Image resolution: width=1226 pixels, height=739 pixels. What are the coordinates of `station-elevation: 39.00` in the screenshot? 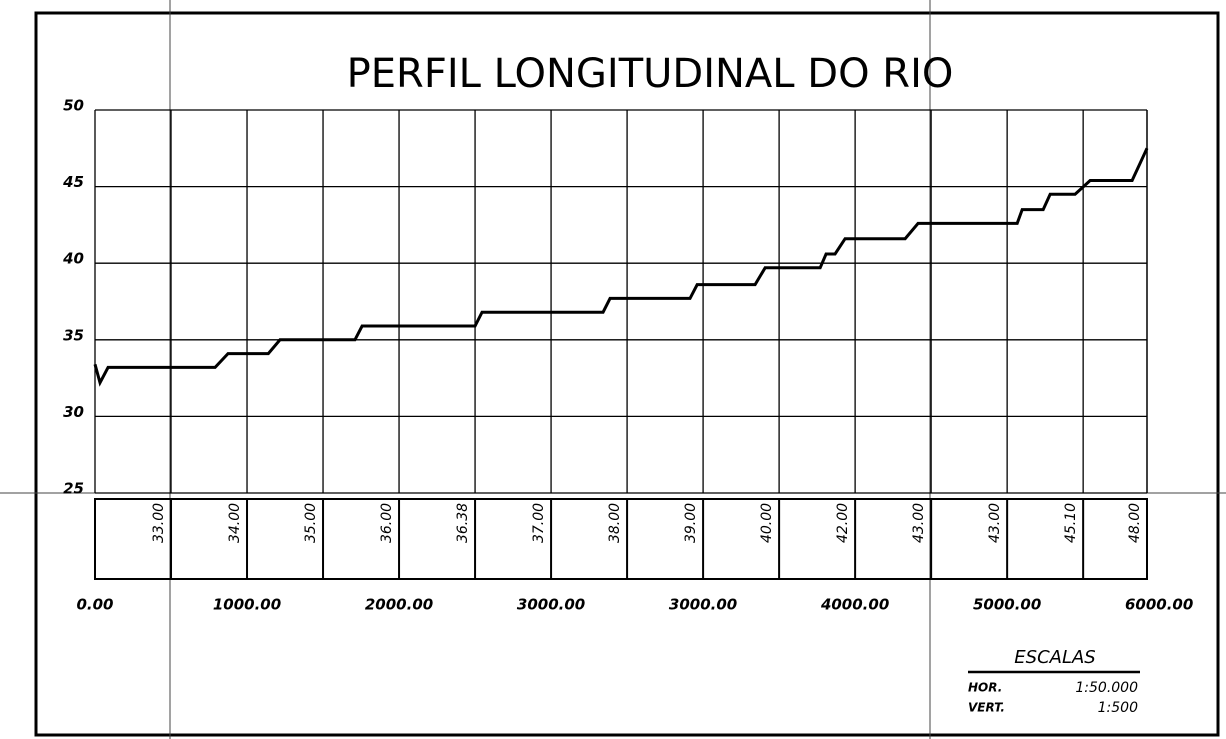 It's located at (691, 523).